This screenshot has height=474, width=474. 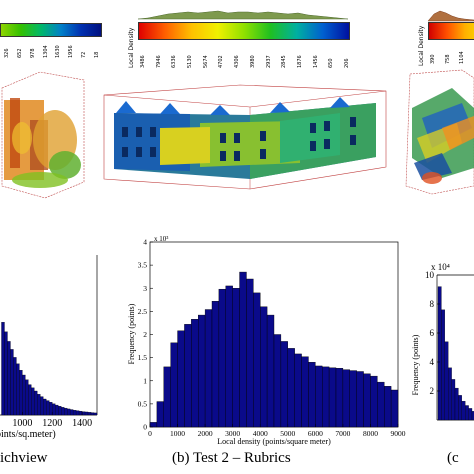 I want to click on histogram-b-x-tick-label: 5000, so click(x=287, y=433).